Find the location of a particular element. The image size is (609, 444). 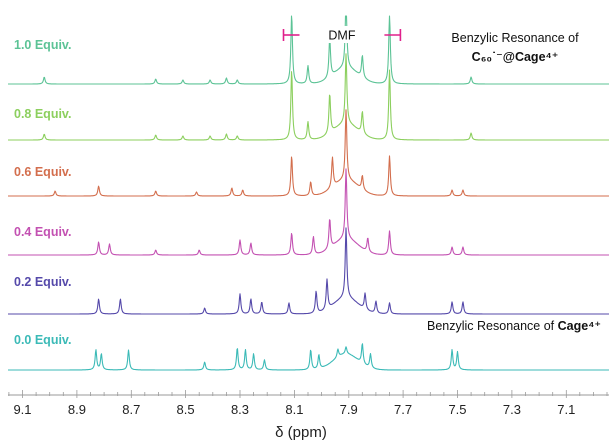

dmf-label: DMF is located at coordinates (341, 36).